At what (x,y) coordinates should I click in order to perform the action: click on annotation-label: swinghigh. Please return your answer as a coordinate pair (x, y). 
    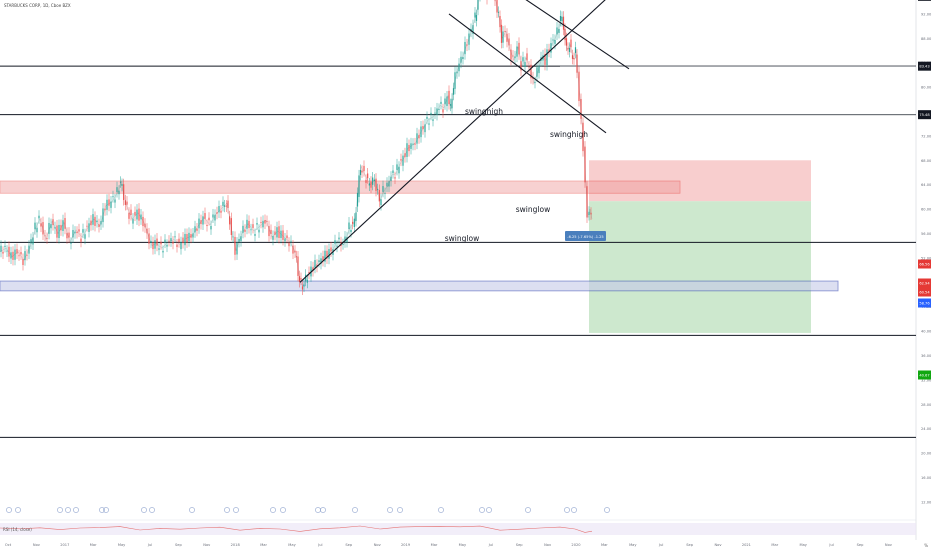
    Looking at the image, I should click on (569, 134).